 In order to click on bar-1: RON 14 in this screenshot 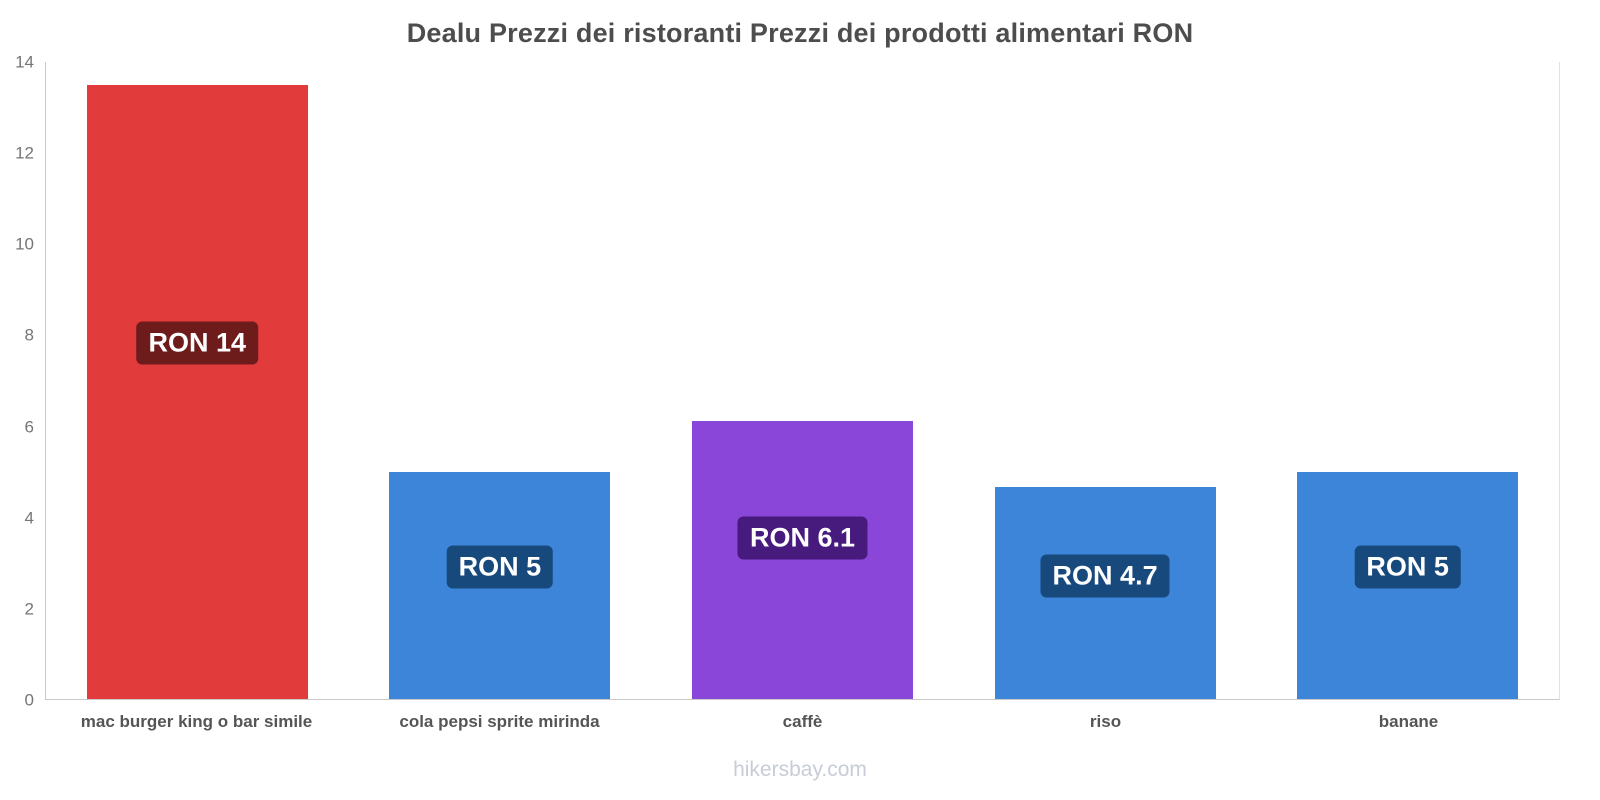, I will do `click(197, 391)`.